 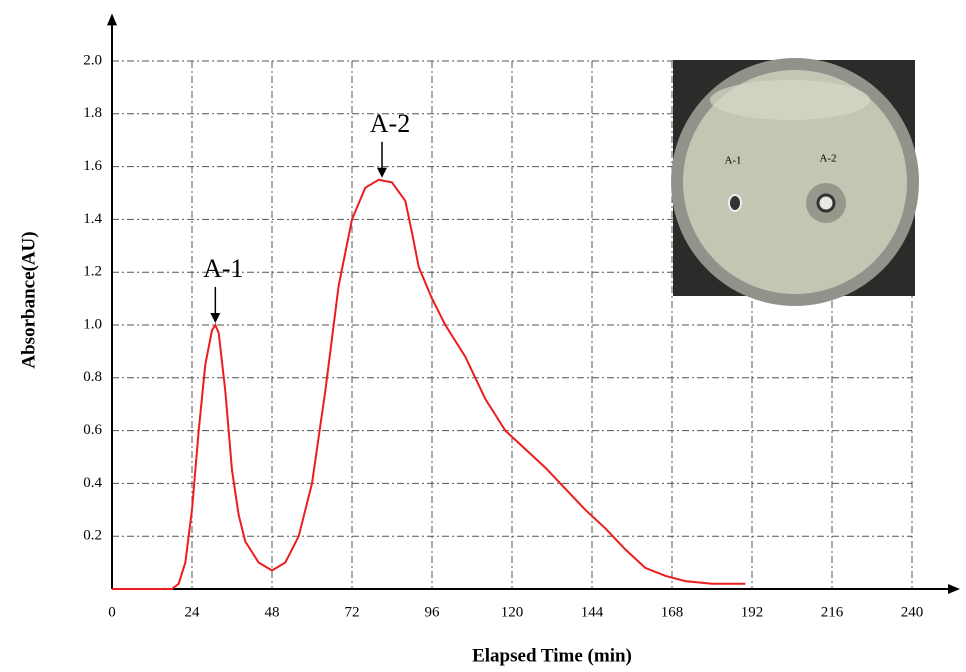 What do you see at coordinates (552, 655) in the screenshot?
I see `x-axis-title: Elapsed Time (min)` at bounding box center [552, 655].